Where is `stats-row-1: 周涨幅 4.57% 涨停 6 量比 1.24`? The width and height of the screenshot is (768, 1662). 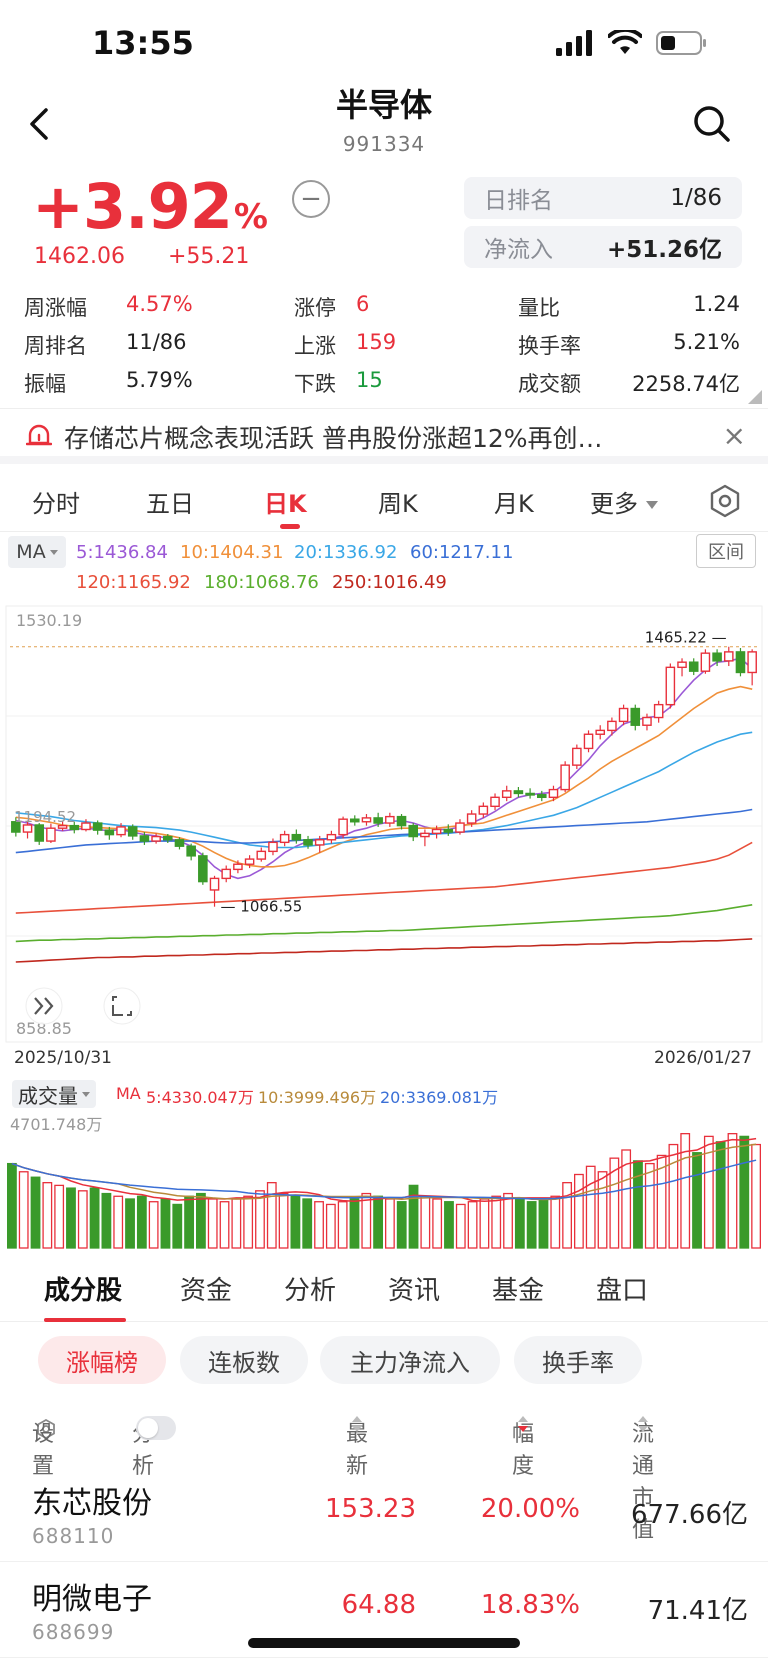
stats-row-1: 周涨幅 4.57% 涨停 6 量比 1.24 is located at coordinates (384, 309).